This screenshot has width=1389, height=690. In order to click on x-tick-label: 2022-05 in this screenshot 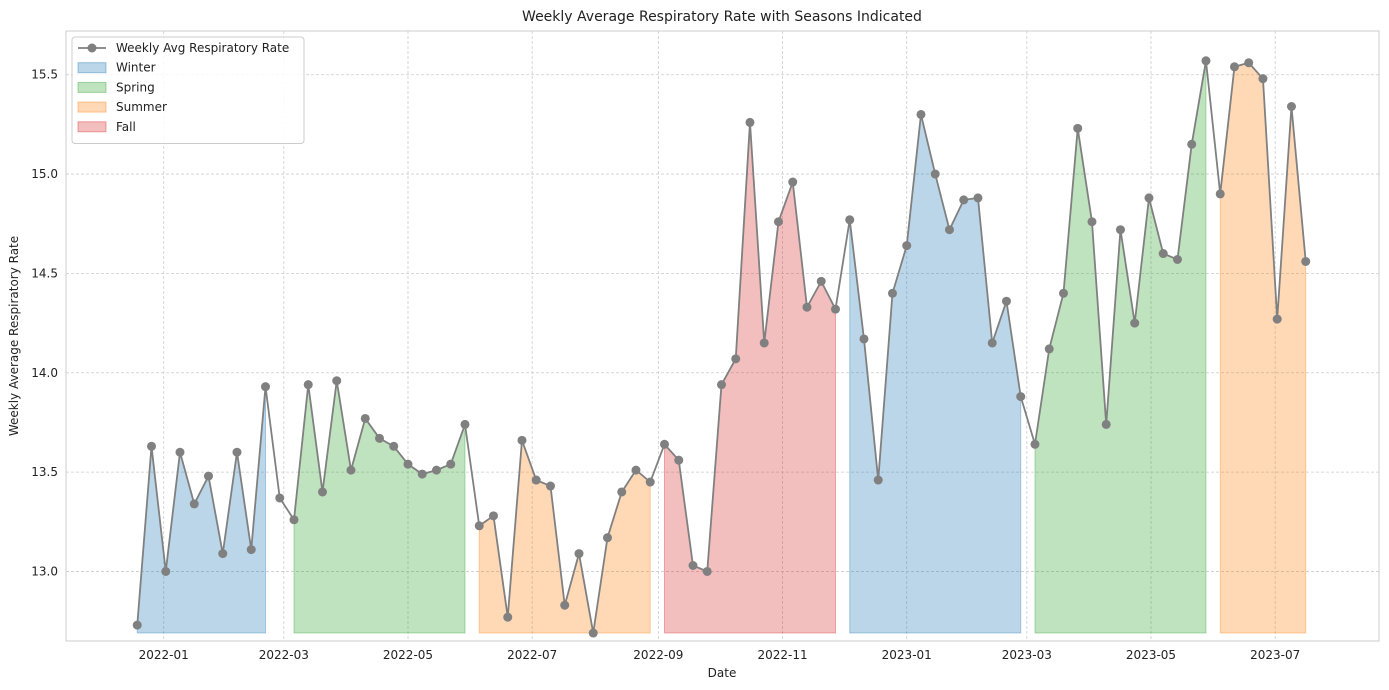, I will do `click(408, 655)`.